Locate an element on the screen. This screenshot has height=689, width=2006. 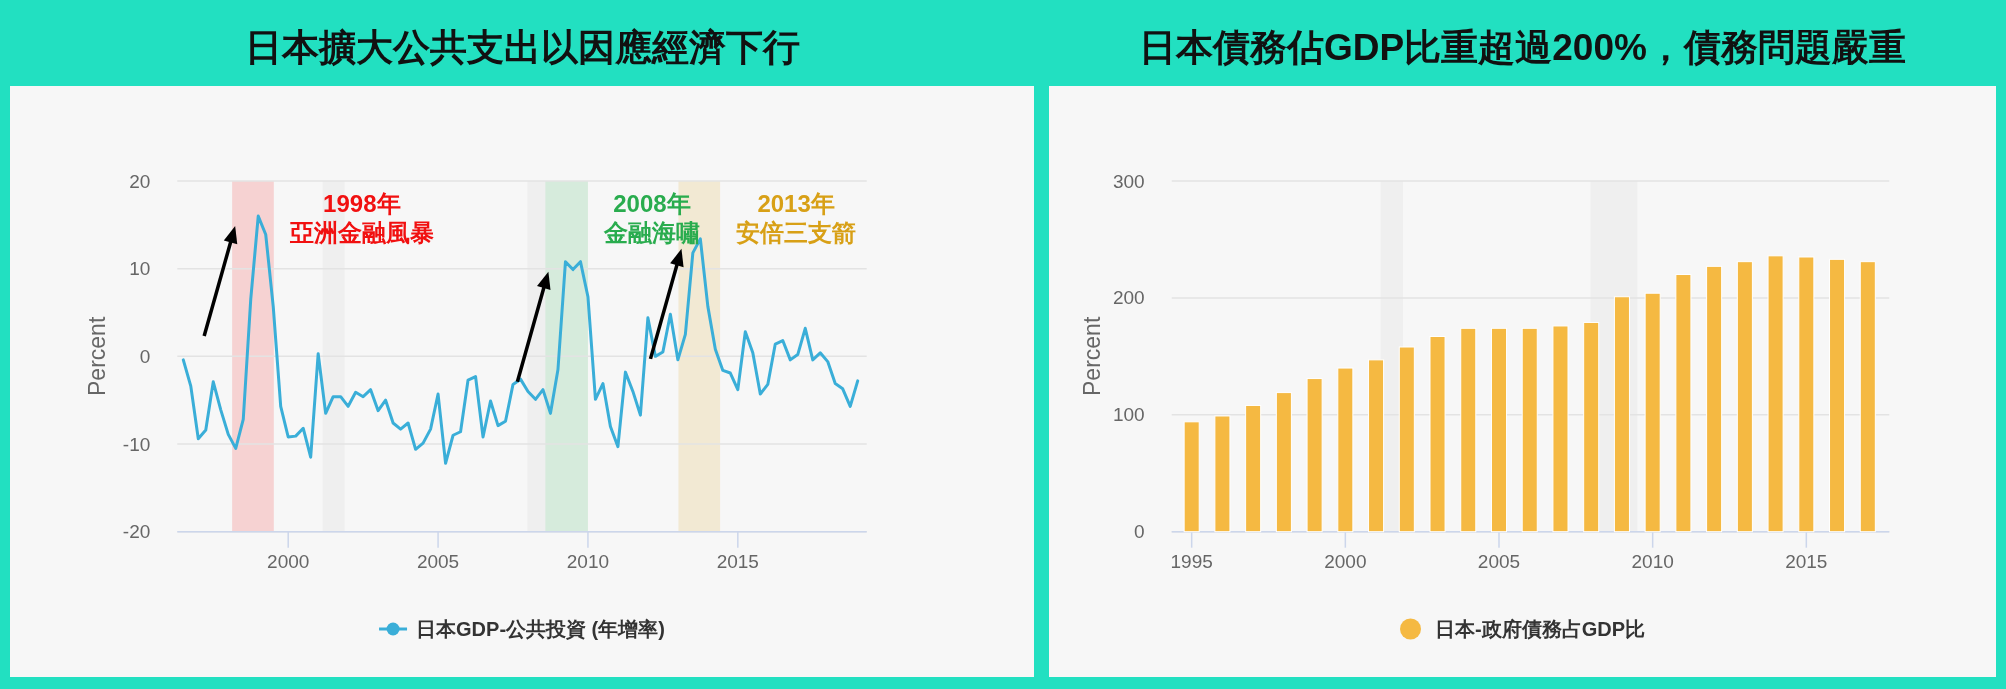
y-tick-label: -20 is located at coordinates (136, 532).